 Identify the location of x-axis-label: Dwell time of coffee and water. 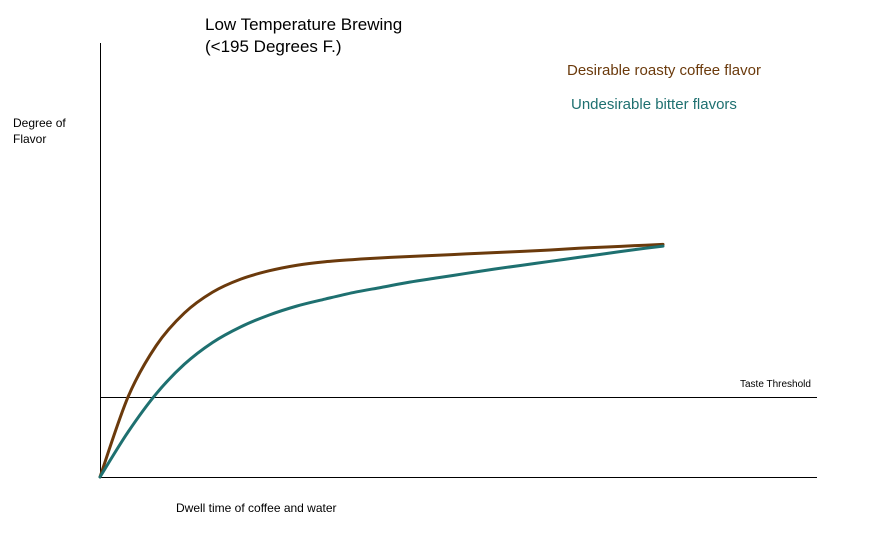
(256, 508).